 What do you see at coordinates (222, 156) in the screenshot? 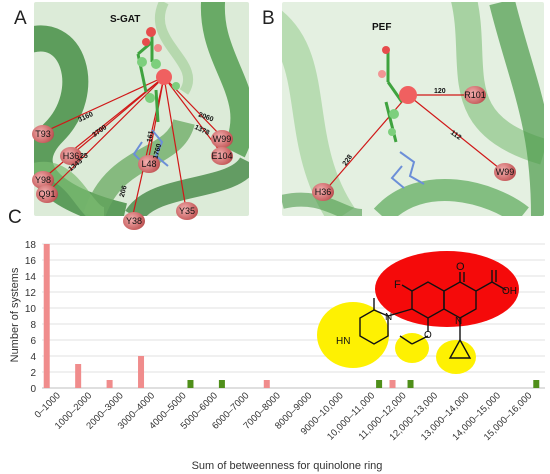
I see `residue-node: E104` at bounding box center [222, 156].